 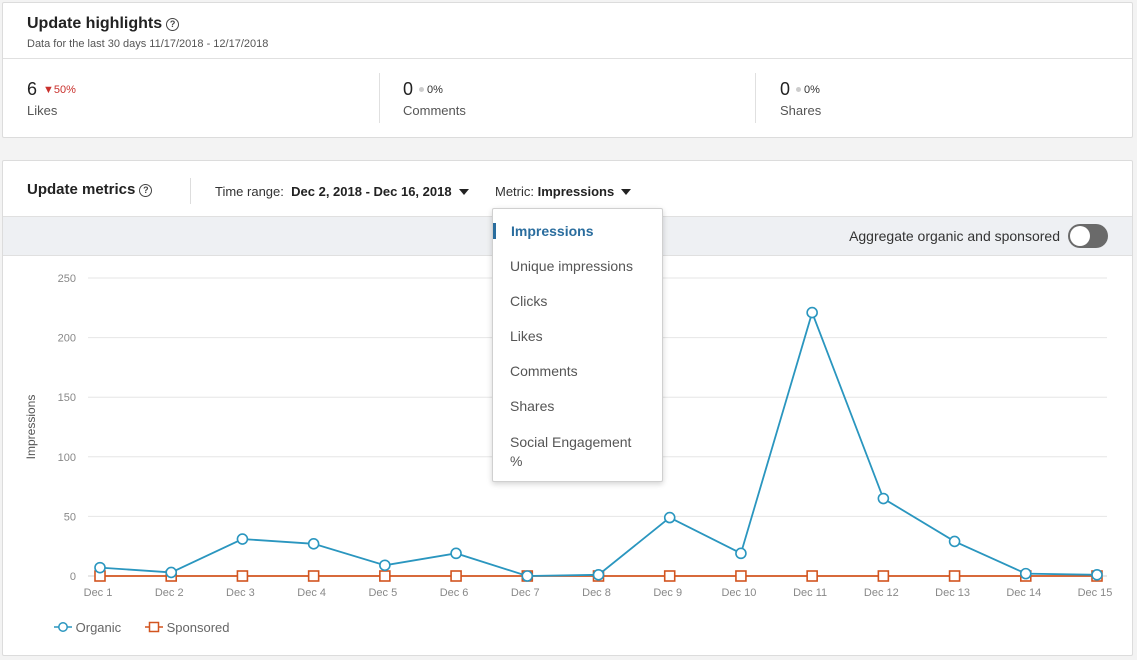 I want to click on x-tick-label: Dec 4, so click(x=311, y=593).